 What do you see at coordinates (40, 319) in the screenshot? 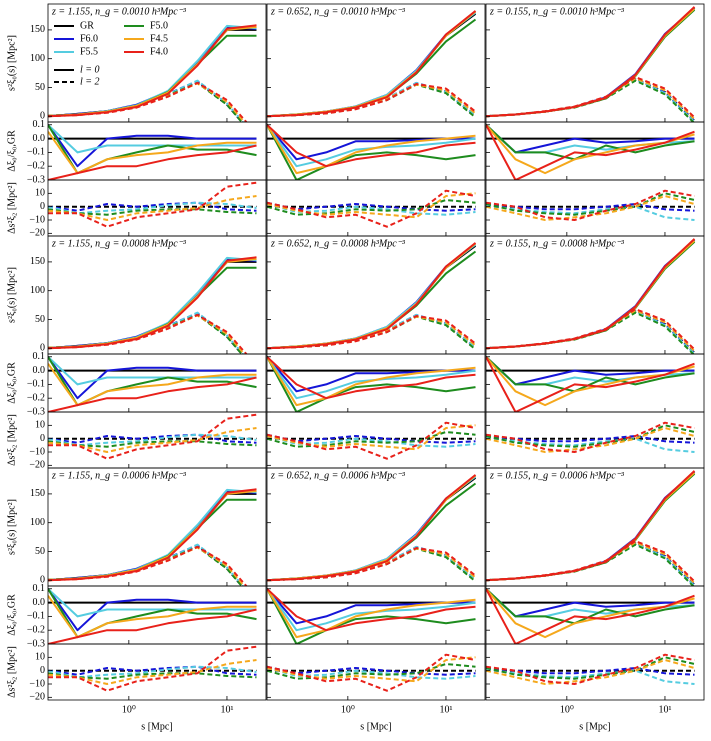
I see `y-tick-label: 50` at bounding box center [40, 319].